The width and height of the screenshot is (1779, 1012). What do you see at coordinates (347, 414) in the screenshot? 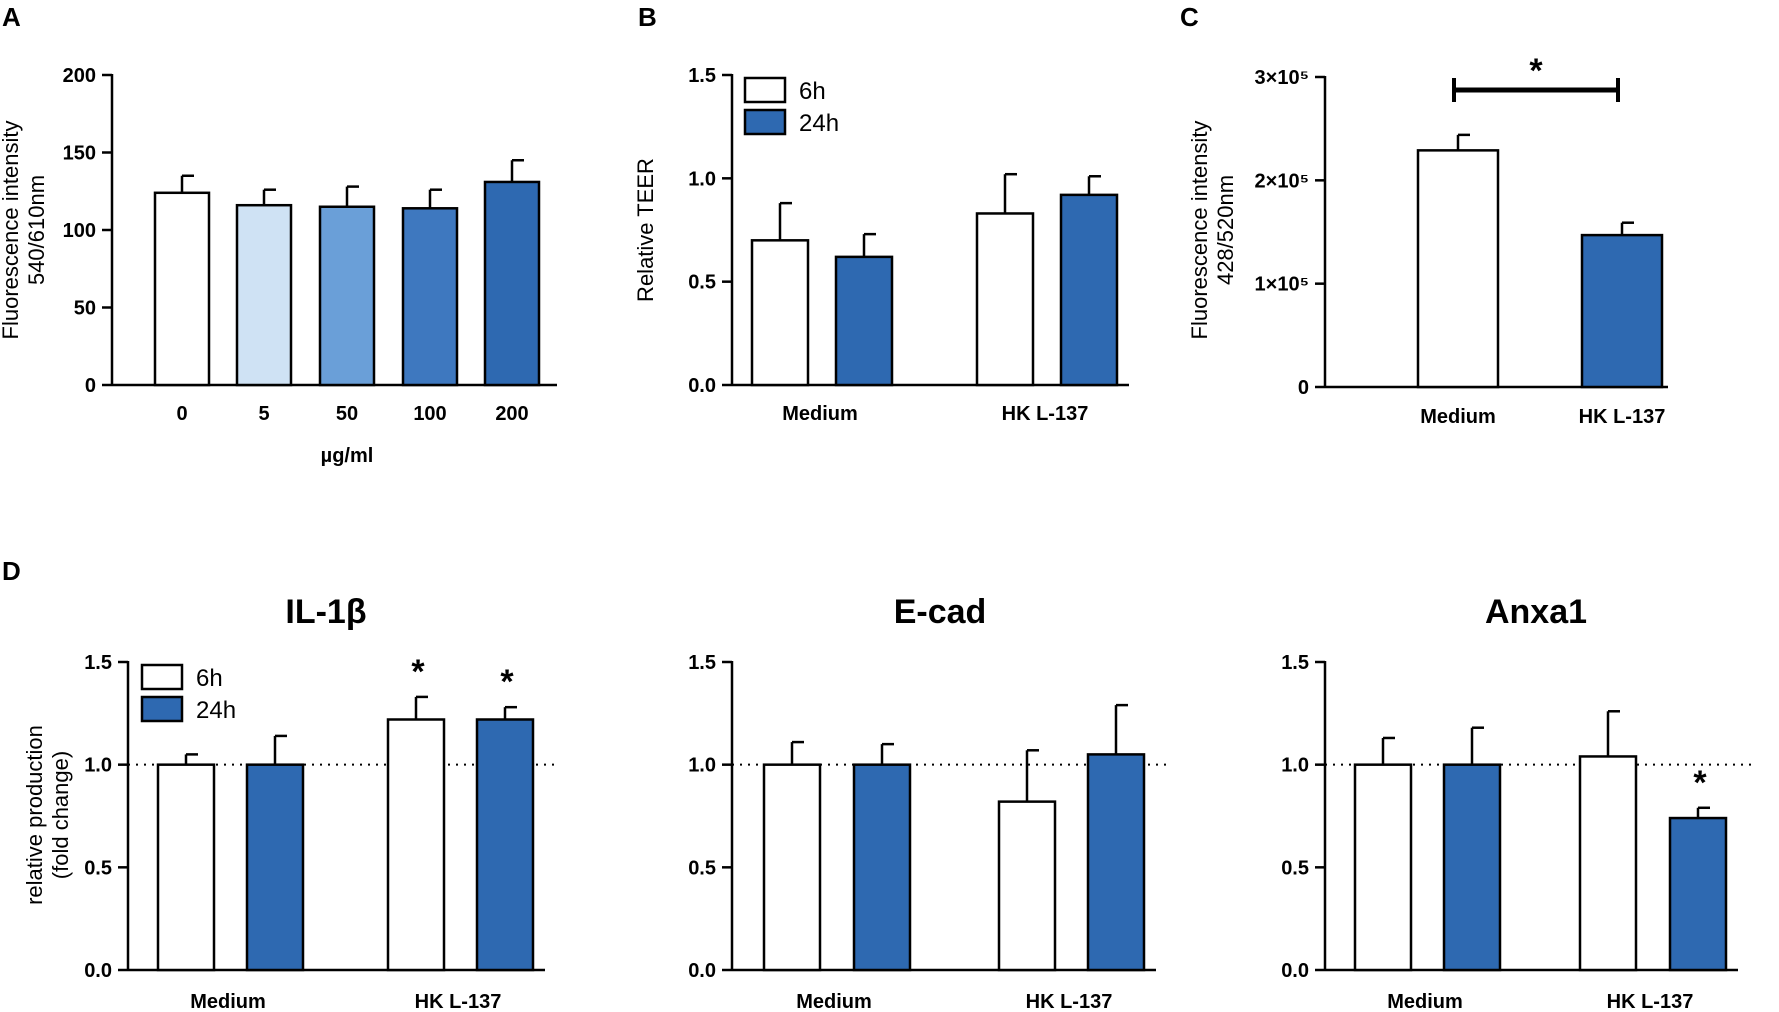
I see `chart-a-xtick-label: 50` at bounding box center [347, 414].